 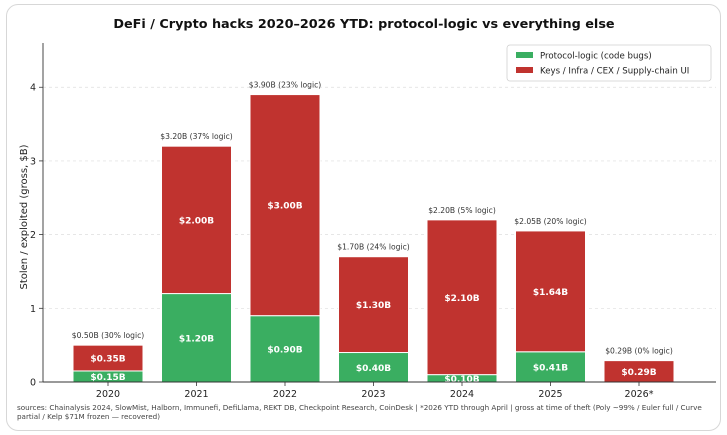 What do you see at coordinates (550, 394) in the screenshot?
I see `x-tick-label: 2025` at bounding box center [550, 394].